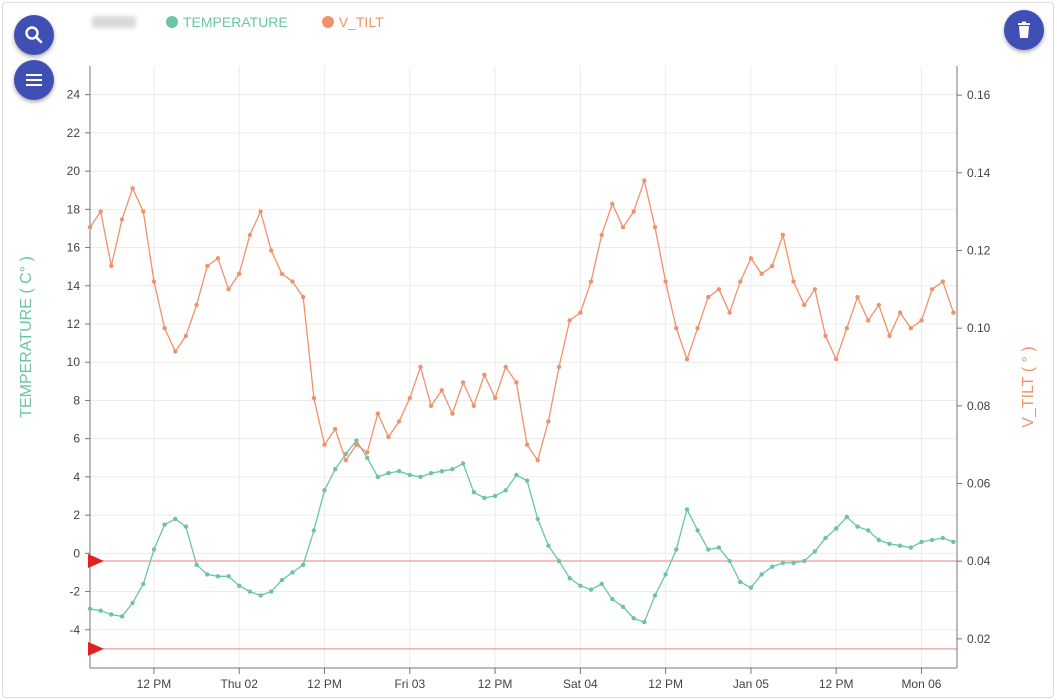 The width and height of the screenshot is (1057, 700). I want to click on y-tick-label-left: 18, so click(74, 209).